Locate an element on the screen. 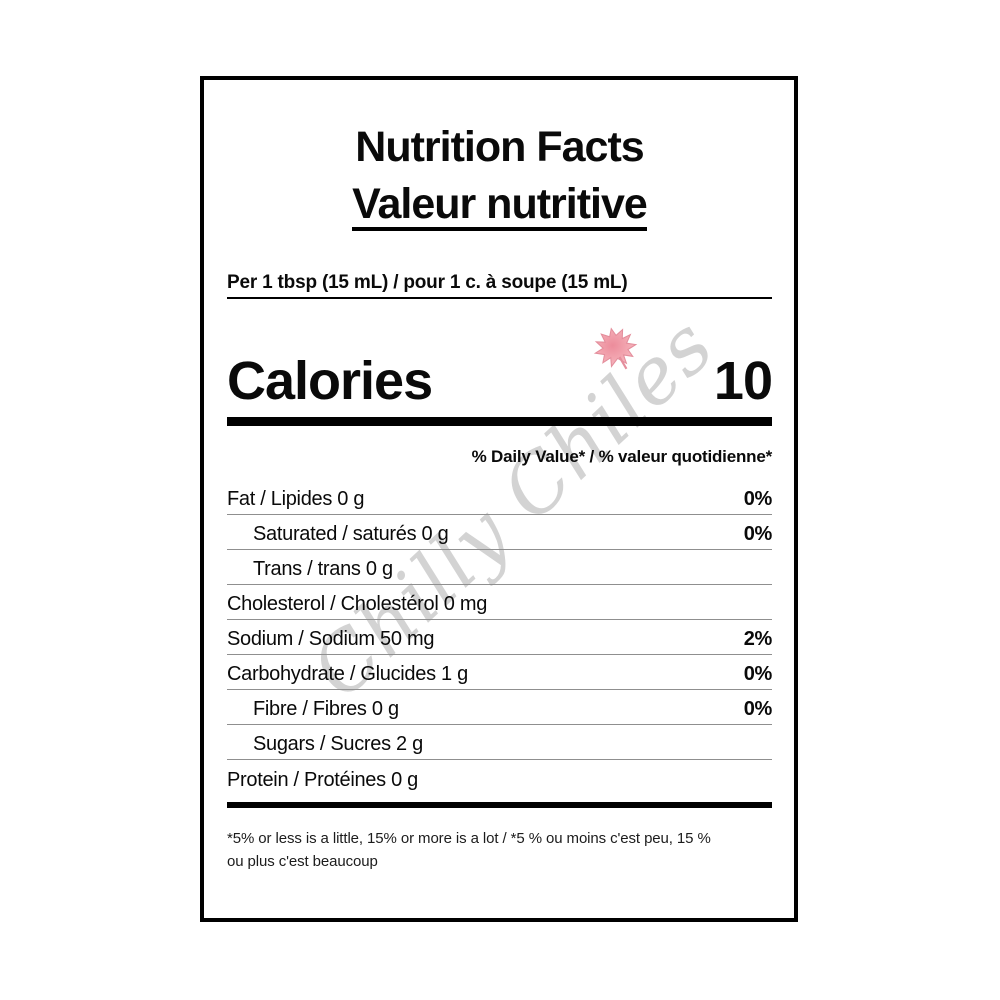 The width and height of the screenshot is (1000, 1000). daily-value-header: % Daily Value* / % valeur quotidienne* is located at coordinates (622, 456).